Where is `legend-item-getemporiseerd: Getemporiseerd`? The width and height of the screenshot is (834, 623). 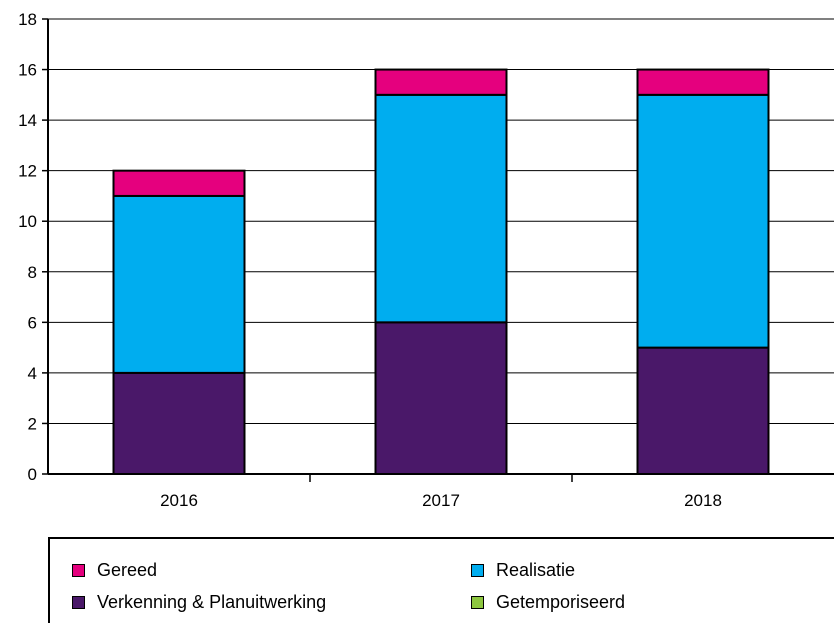
legend-item-getemporiseerd: Getemporiseerd is located at coordinates (548, 602).